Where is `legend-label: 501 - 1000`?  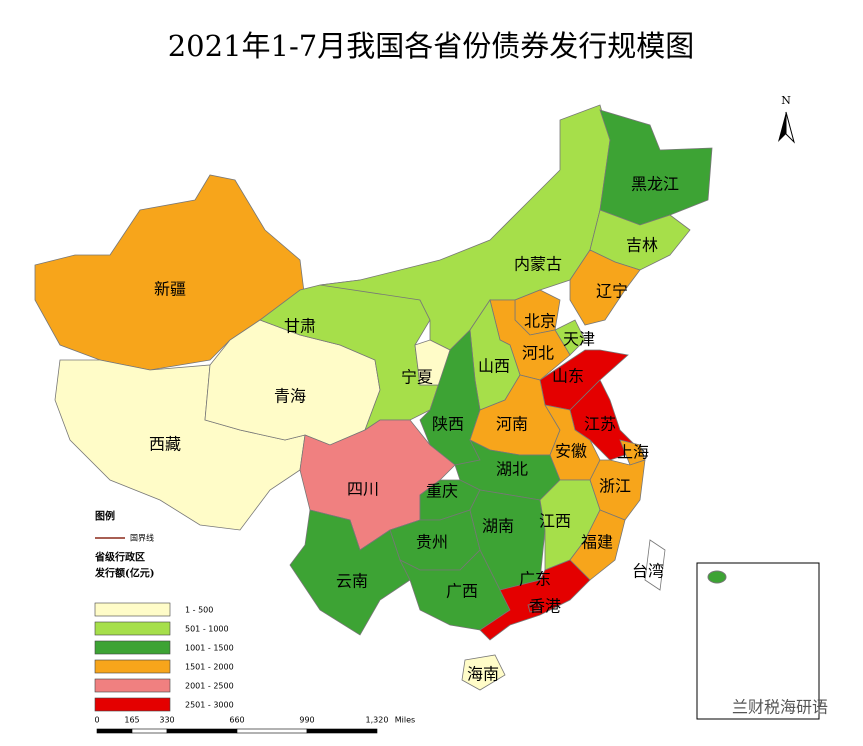 legend-label: 501 - 1000 is located at coordinates (207, 629).